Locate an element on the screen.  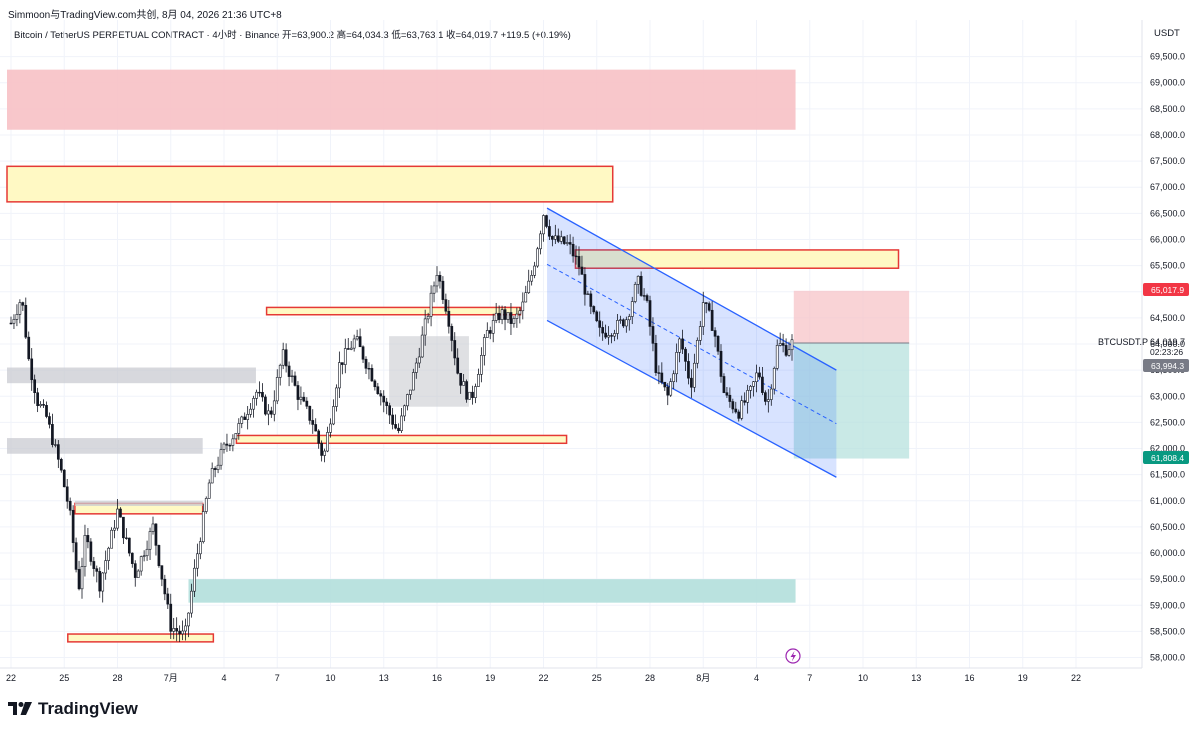
short-position-stop-zone is located at coordinates (851, 316).